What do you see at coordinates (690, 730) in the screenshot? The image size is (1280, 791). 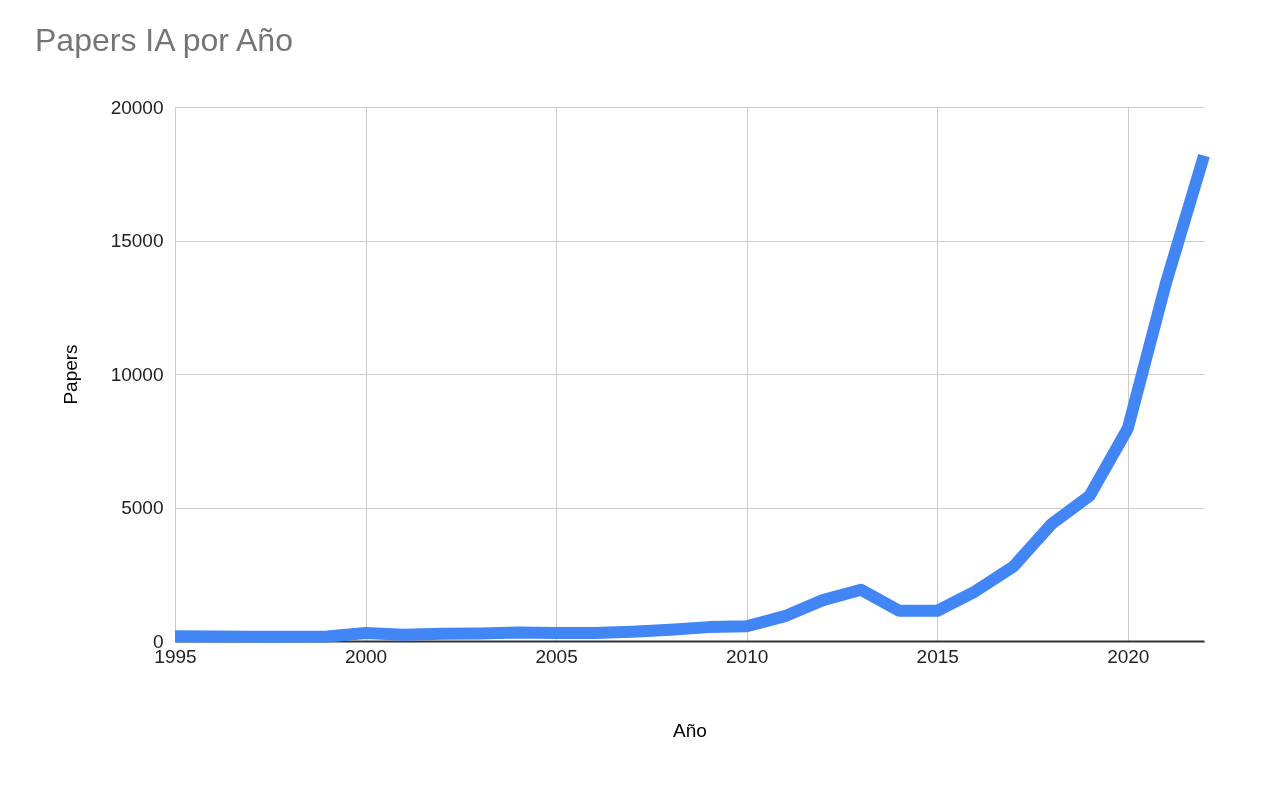 I see `x-axis-title: Año` at bounding box center [690, 730].